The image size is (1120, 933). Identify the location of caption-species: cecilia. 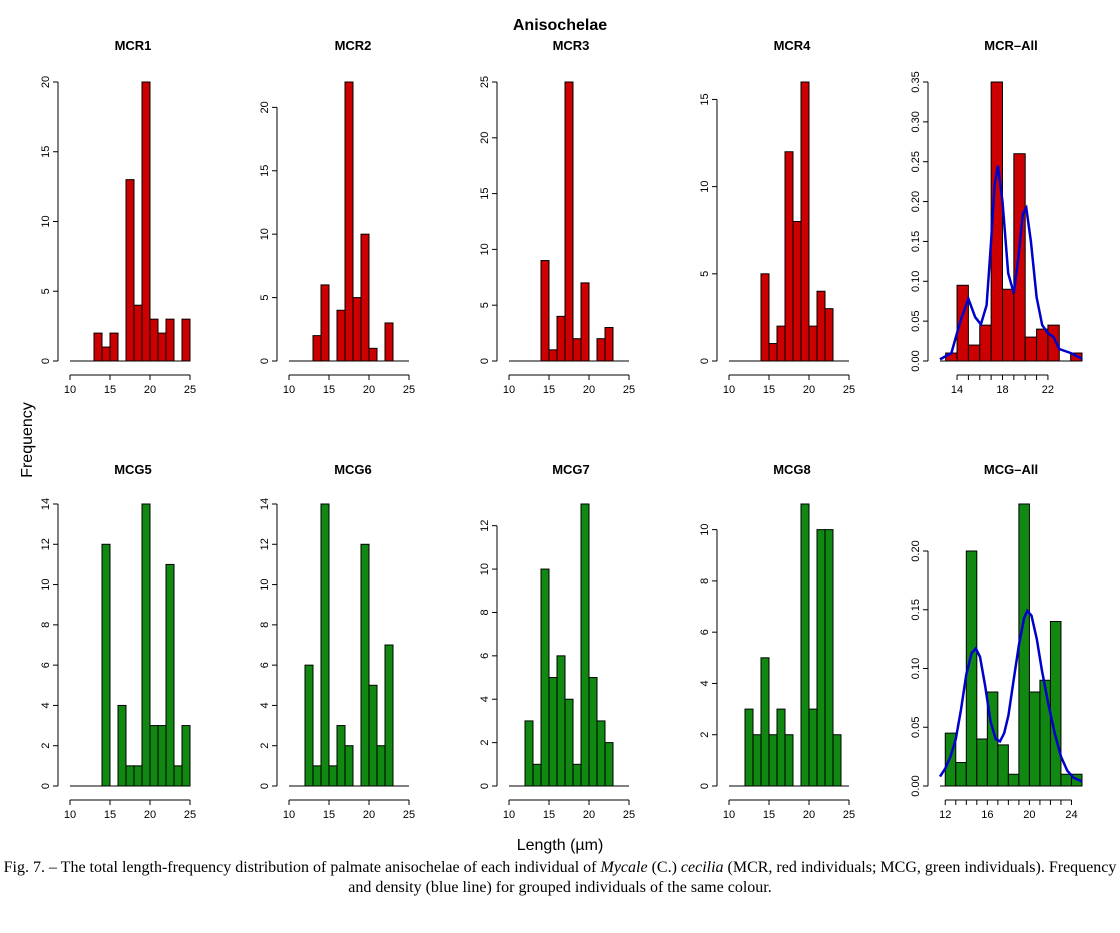
(702, 867).